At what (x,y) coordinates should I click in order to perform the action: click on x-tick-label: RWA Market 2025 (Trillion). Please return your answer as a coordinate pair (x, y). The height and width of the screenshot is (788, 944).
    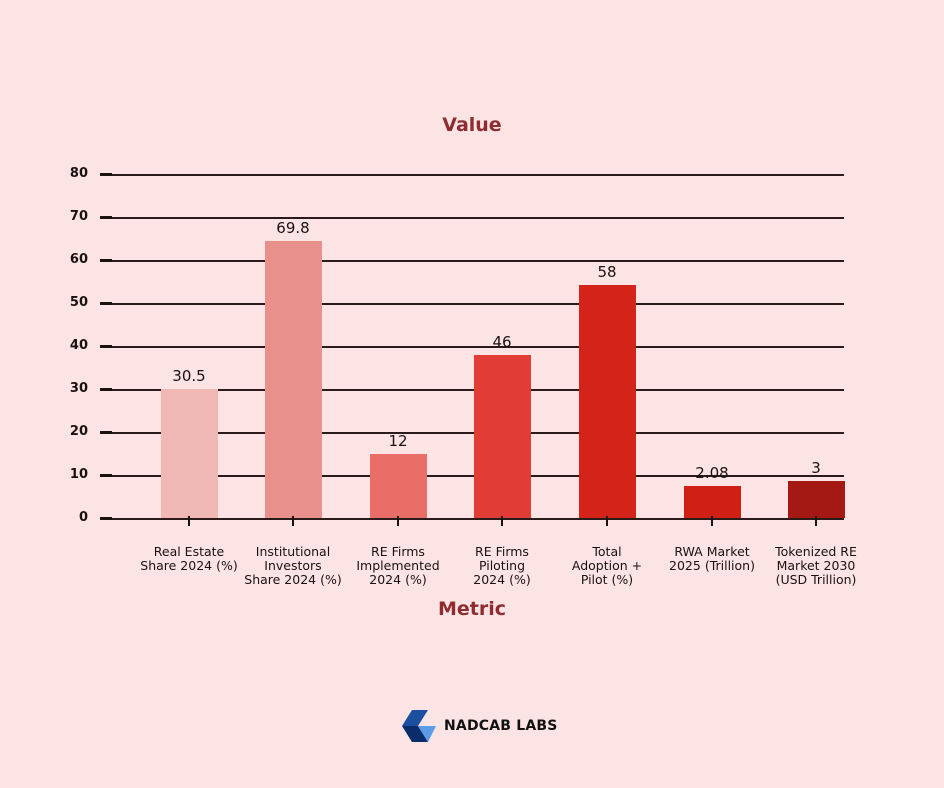
    Looking at the image, I should click on (712, 558).